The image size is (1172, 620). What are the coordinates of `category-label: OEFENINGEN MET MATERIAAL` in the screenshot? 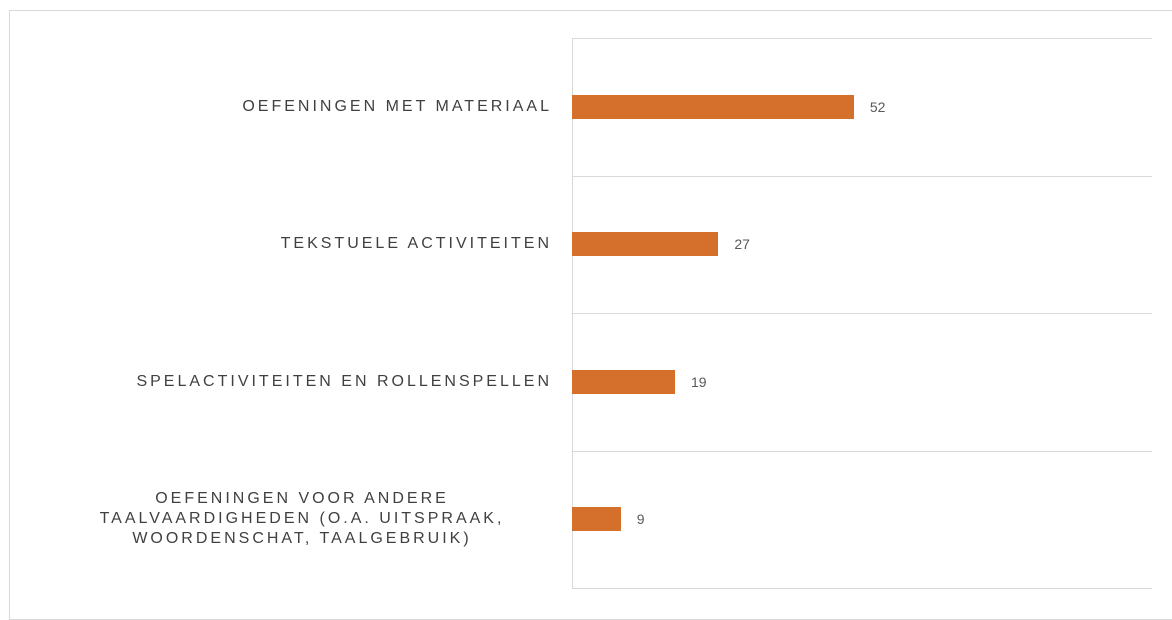 It's located at (281, 107).